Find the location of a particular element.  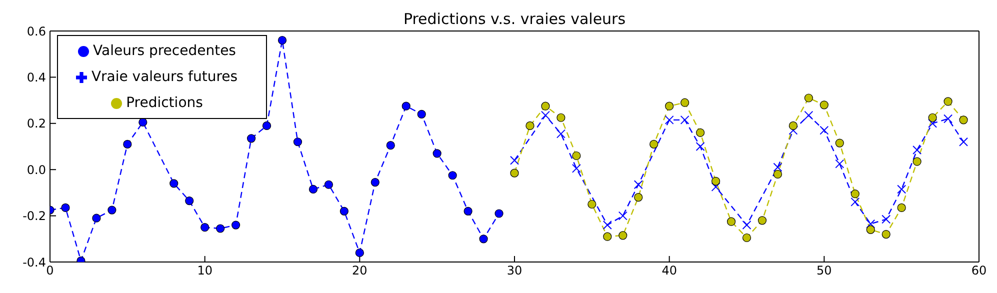

x-tick-label: 20 is located at coordinates (360, 271).